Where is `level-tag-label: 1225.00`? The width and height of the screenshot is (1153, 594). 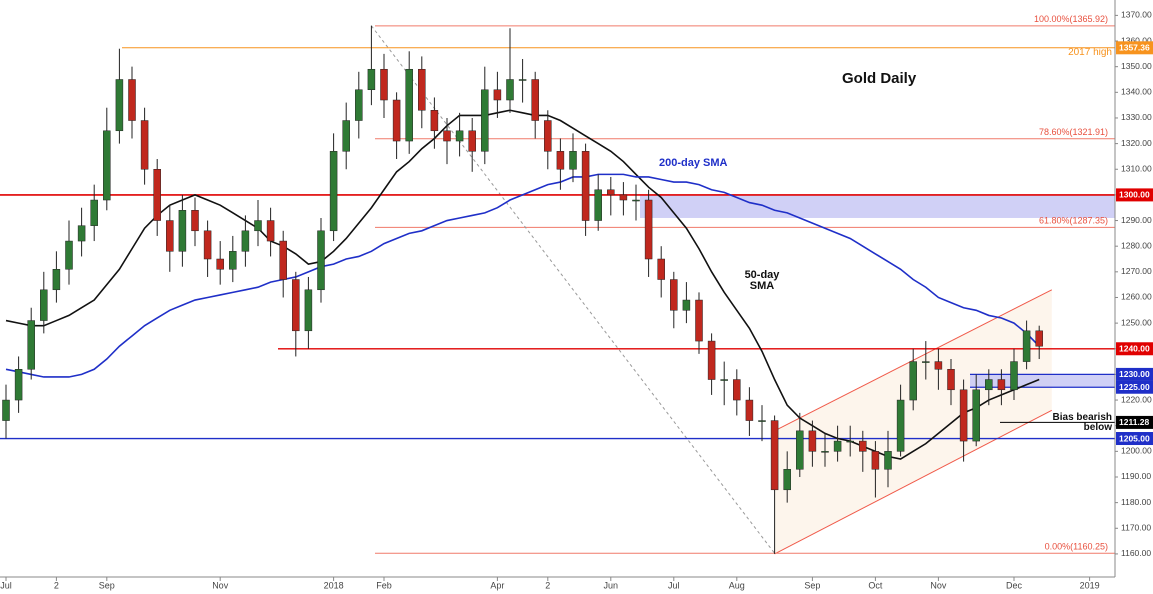 level-tag-label: 1225.00 is located at coordinates (1134, 387).